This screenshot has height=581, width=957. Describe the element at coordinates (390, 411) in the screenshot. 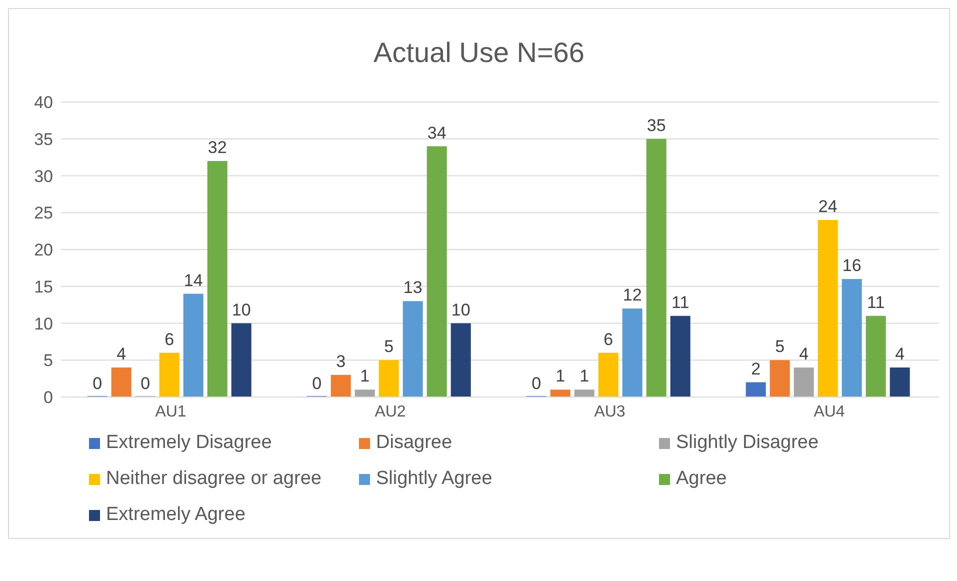

I see `x-tick-label: AU2` at that location.